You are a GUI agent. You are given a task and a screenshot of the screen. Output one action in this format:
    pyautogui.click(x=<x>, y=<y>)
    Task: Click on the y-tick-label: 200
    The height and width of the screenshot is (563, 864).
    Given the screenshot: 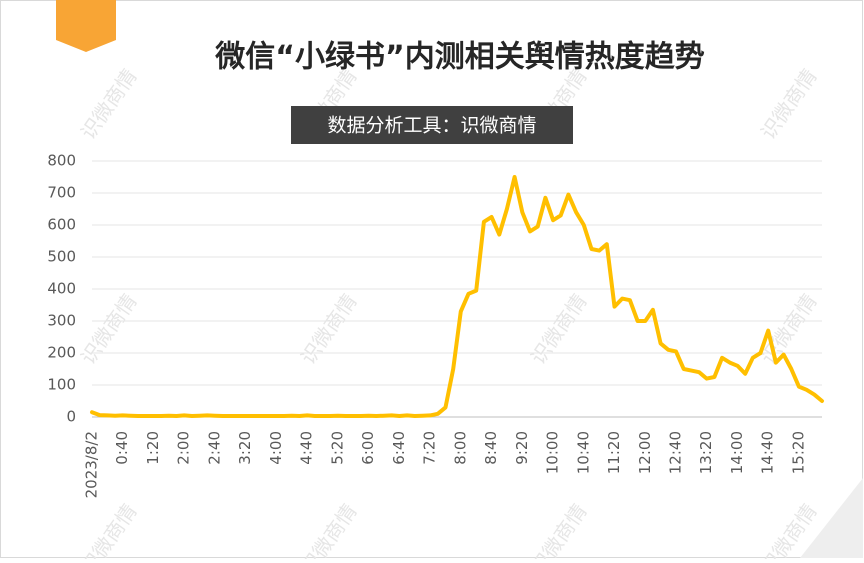 What is the action you would take?
    pyautogui.click(x=61, y=353)
    